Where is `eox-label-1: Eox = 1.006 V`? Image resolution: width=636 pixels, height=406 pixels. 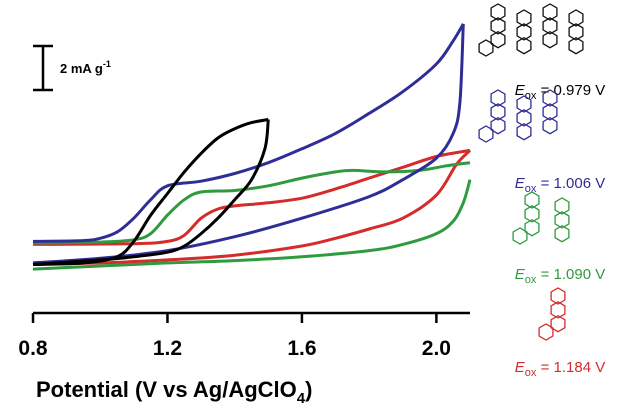
eox-label-1: Eox = 1.006 V is located at coordinates (560, 185).